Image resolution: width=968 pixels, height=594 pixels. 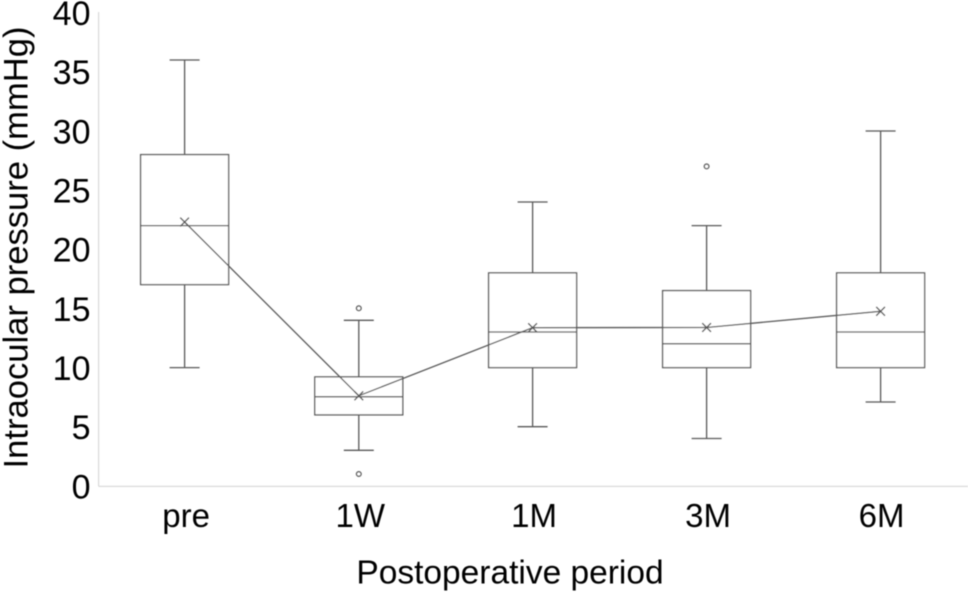 I want to click on svg-text: 3M, so click(x=708, y=515).